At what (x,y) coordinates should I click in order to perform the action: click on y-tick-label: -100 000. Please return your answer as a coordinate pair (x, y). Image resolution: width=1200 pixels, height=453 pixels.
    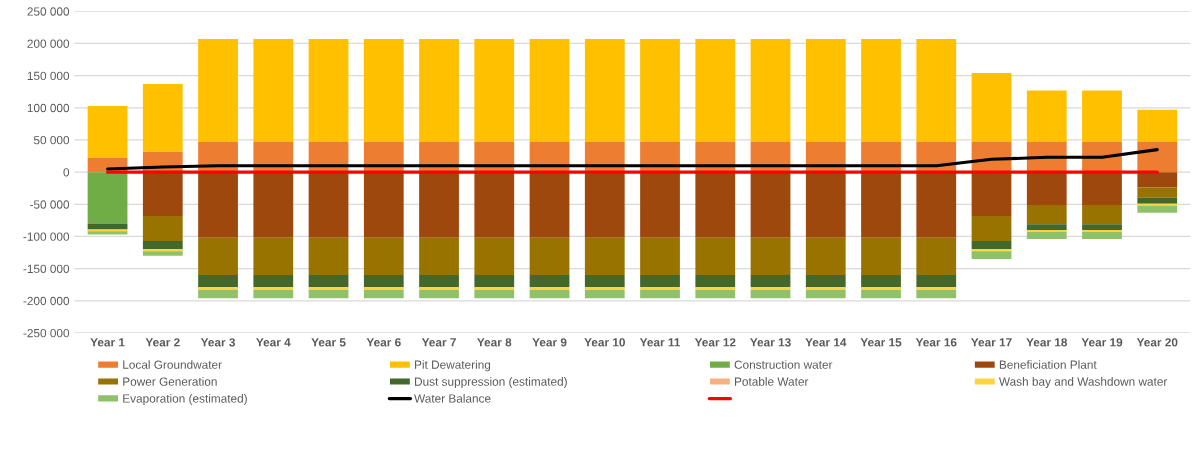
    Looking at the image, I should click on (46, 236).